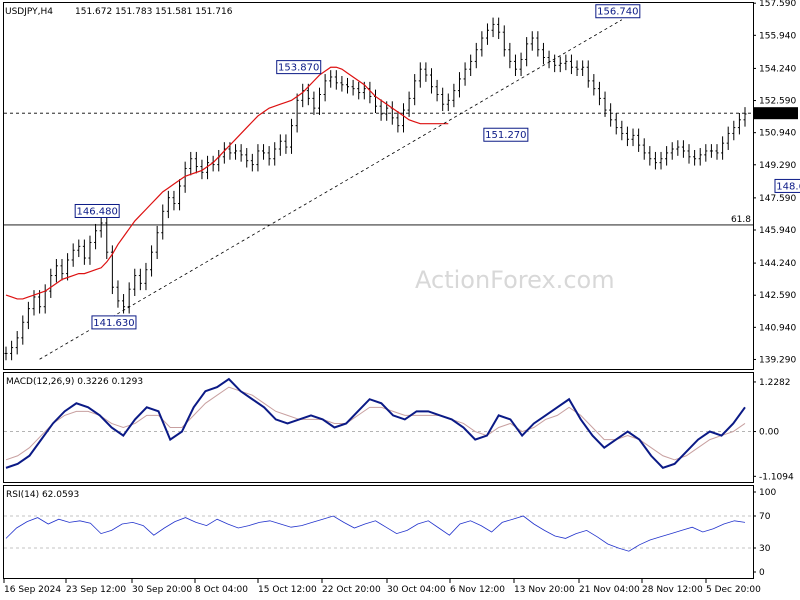  What do you see at coordinates (777, 4) in the screenshot?
I see `y-tick-label: 157.590` at bounding box center [777, 4].